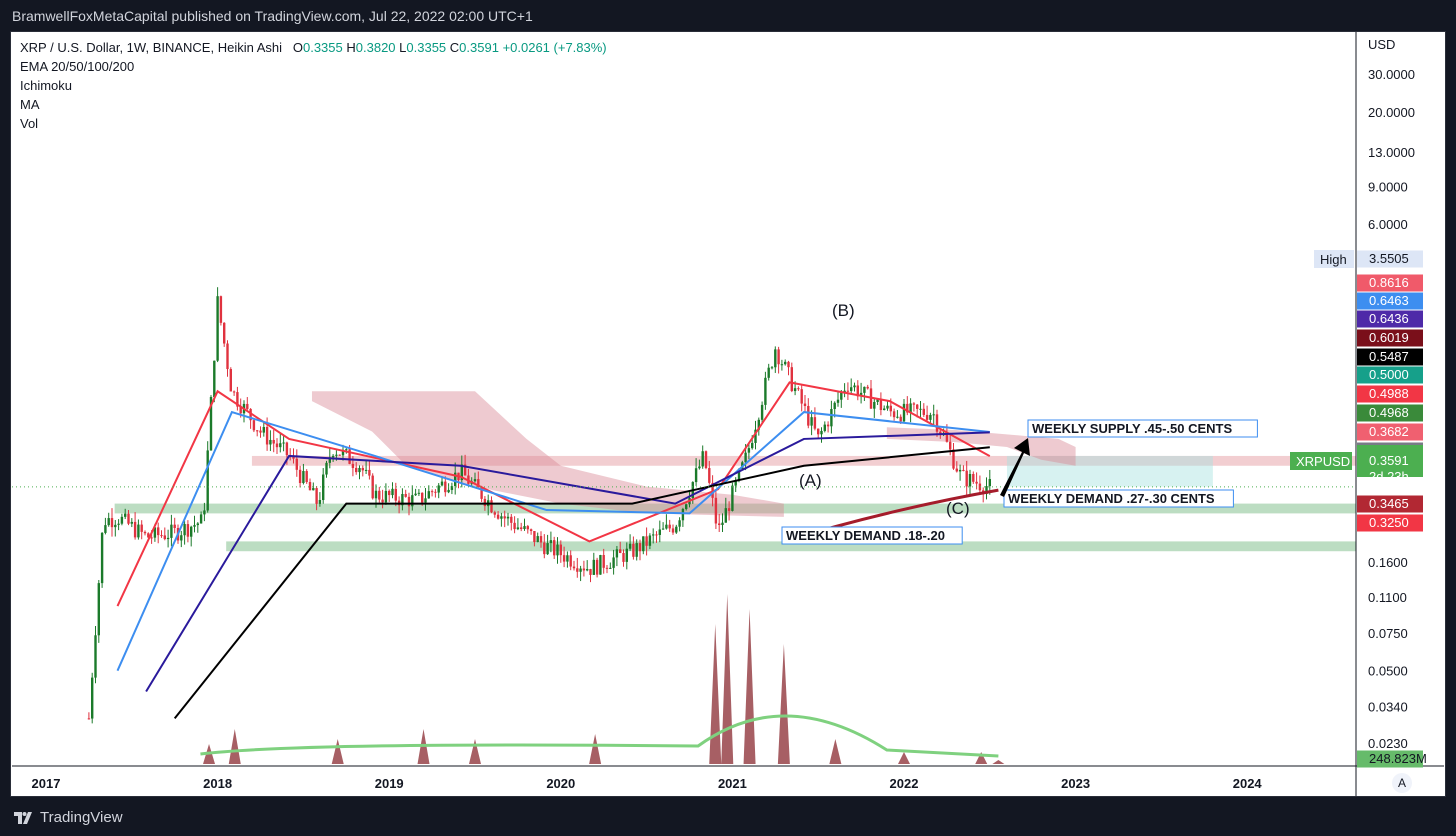  What do you see at coordinates (1402, 783) in the screenshot?
I see `auto-scale-button: A` at bounding box center [1402, 783].